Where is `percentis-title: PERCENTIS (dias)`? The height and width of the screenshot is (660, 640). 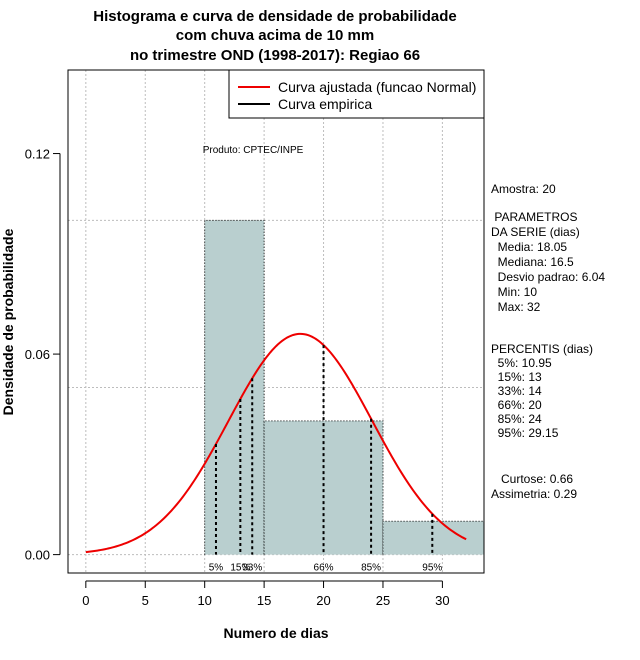 percentis-title: PERCENTIS (dias) is located at coordinates (542, 349).